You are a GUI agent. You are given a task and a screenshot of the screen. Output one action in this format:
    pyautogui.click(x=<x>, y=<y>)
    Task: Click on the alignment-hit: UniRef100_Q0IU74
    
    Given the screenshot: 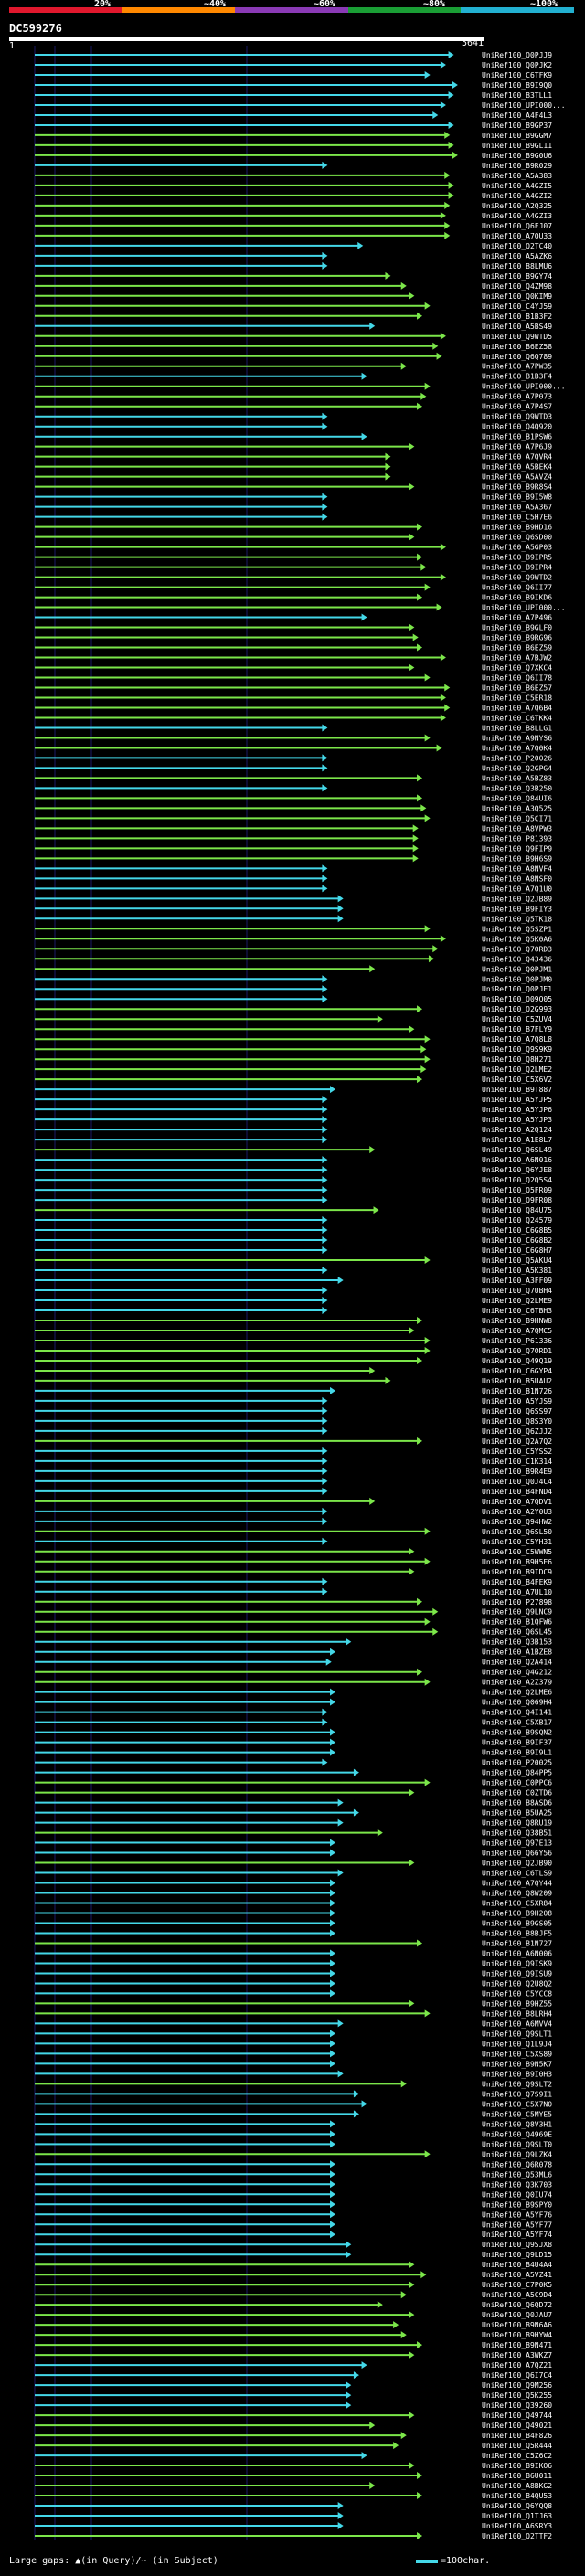 What is the action you would take?
    pyautogui.click(x=294, y=2194)
    